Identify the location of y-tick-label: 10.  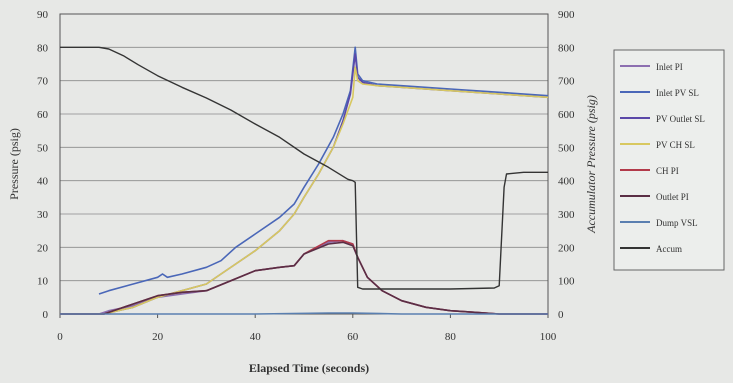
(43, 282).